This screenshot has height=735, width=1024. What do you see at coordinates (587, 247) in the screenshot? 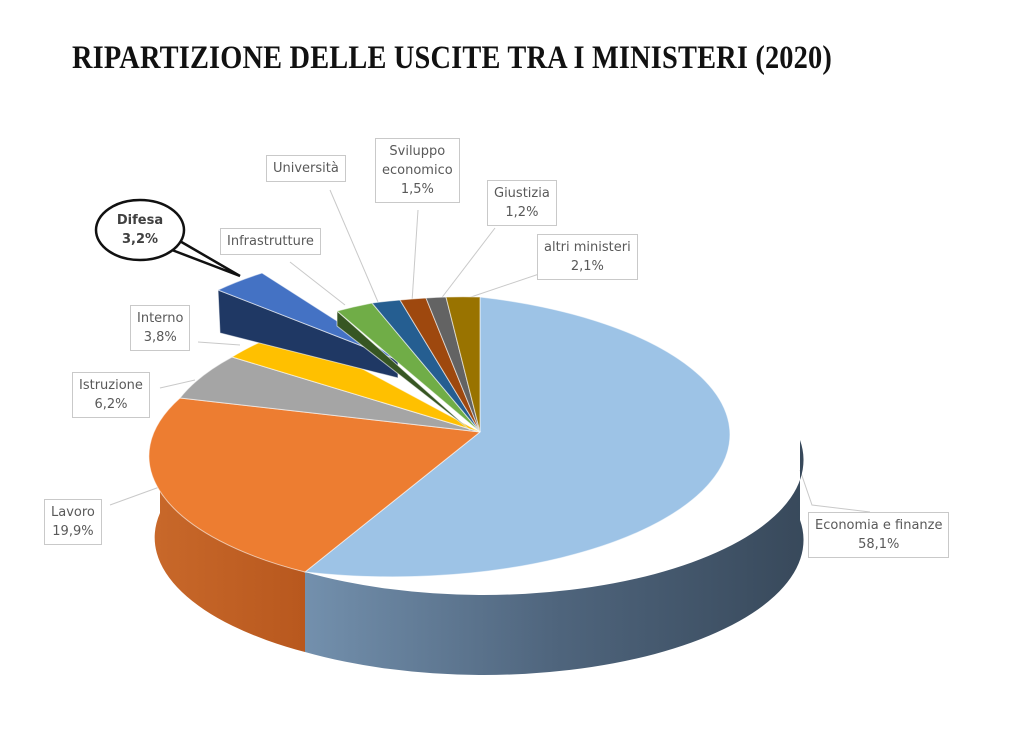
I see `label-altri-name: altri ministeri` at bounding box center [587, 247].